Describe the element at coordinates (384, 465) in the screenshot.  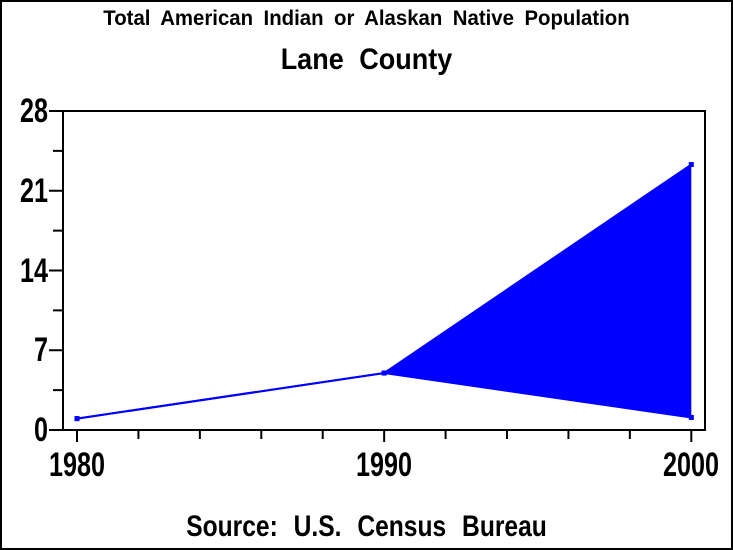
I see `x-tick-label: 1990` at that location.